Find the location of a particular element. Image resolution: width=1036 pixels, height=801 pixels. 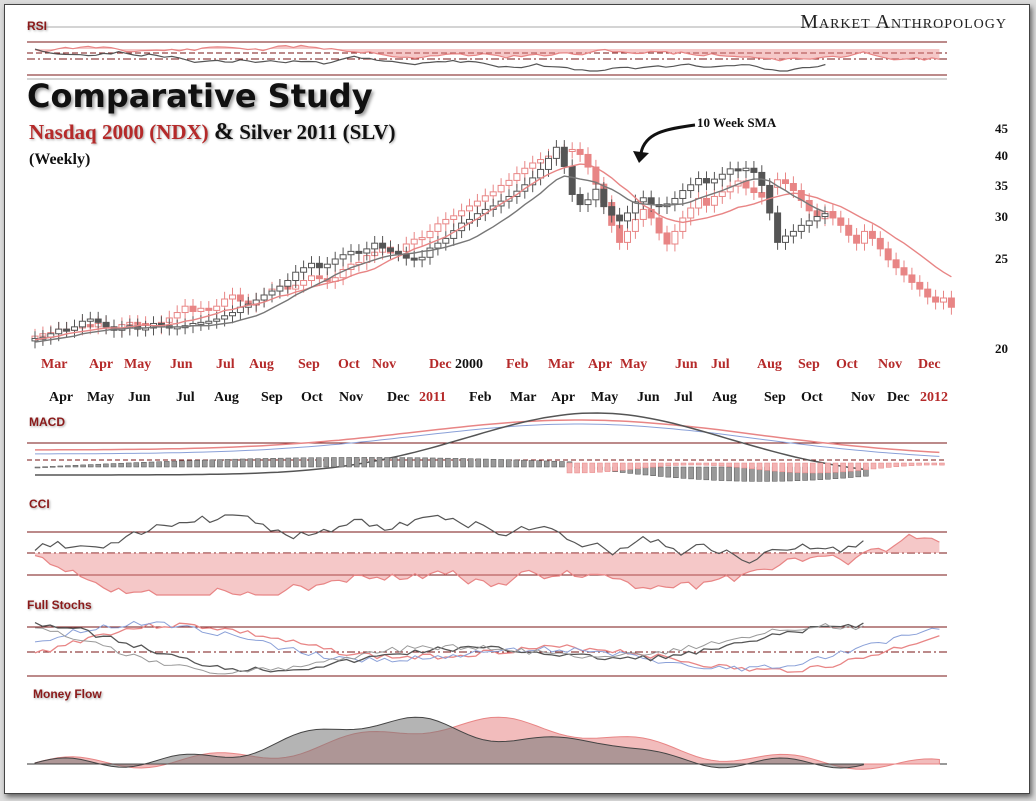

x-tick-label: Apr is located at coordinates (101, 364).